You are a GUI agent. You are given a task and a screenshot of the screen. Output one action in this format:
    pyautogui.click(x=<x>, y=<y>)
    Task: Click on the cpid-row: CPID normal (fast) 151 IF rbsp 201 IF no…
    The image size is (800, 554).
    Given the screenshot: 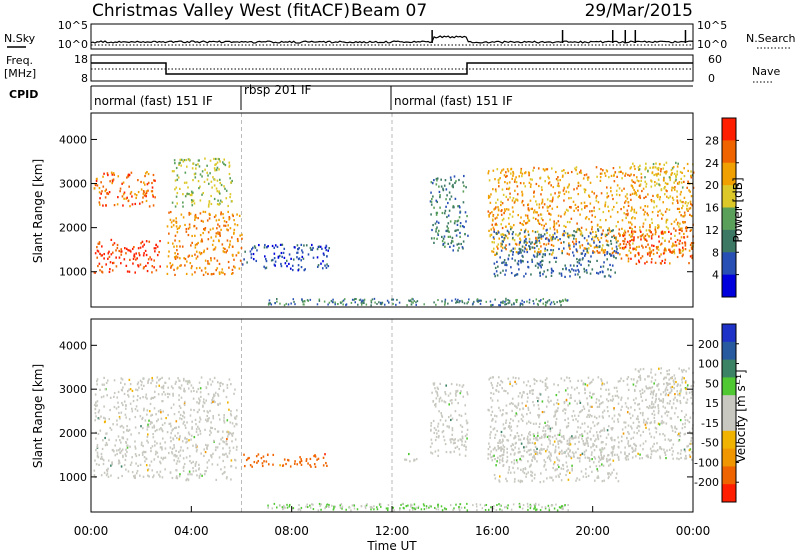 What is the action you would take?
    pyautogui.click(x=351, y=96)
    